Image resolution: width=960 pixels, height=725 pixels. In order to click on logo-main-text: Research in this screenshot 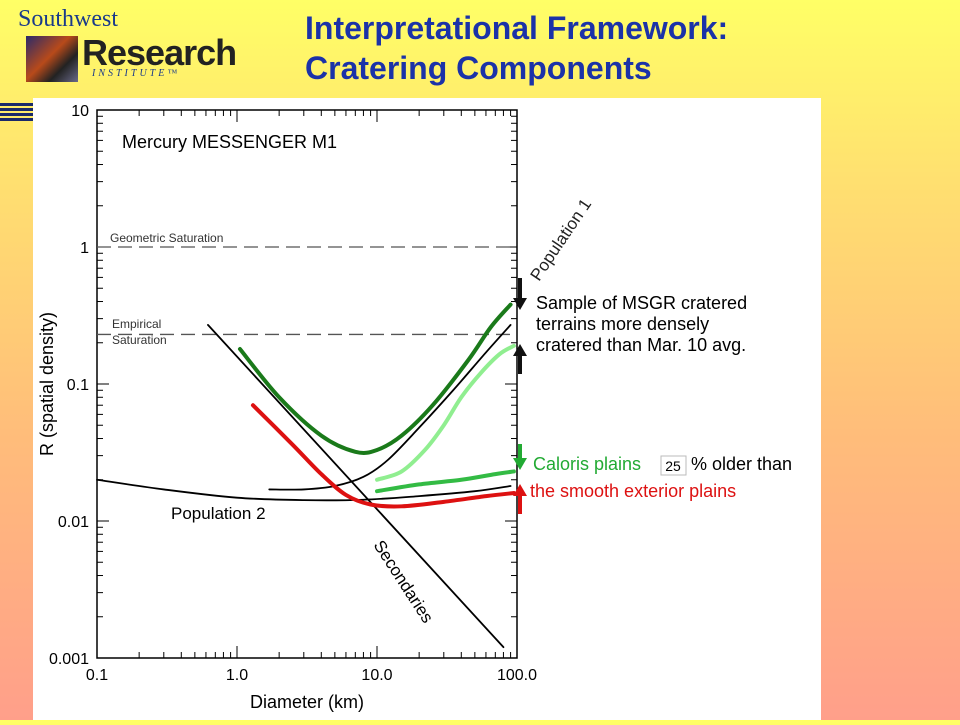, I will do `click(159, 52)`.